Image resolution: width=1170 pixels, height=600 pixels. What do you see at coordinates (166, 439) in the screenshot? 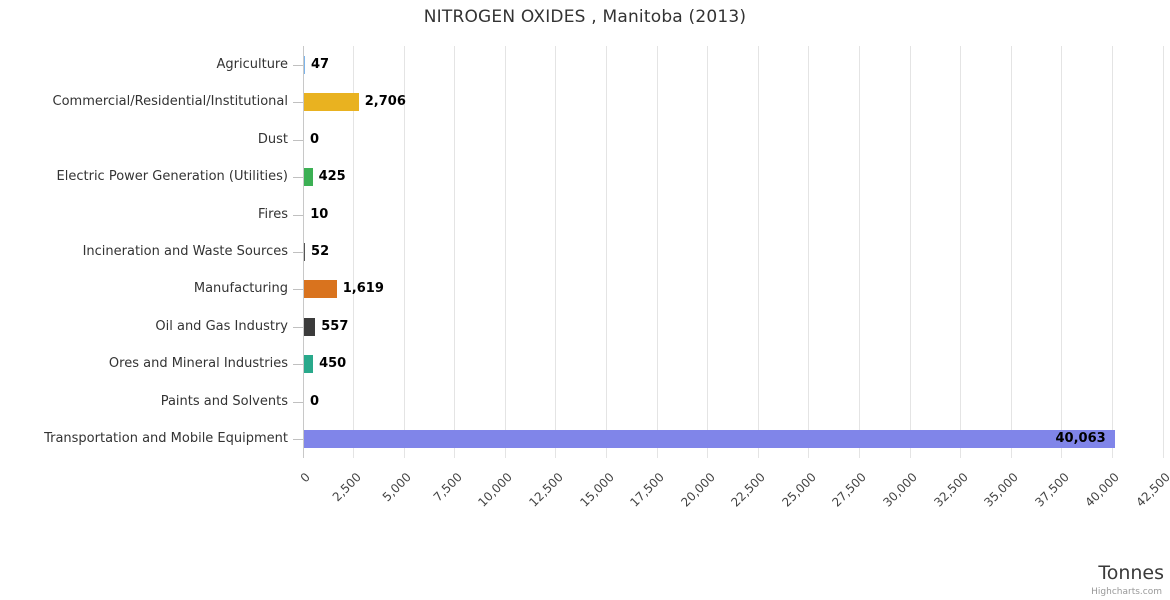
I see `category-label: Transportation and Mobile Equipment` at bounding box center [166, 439].